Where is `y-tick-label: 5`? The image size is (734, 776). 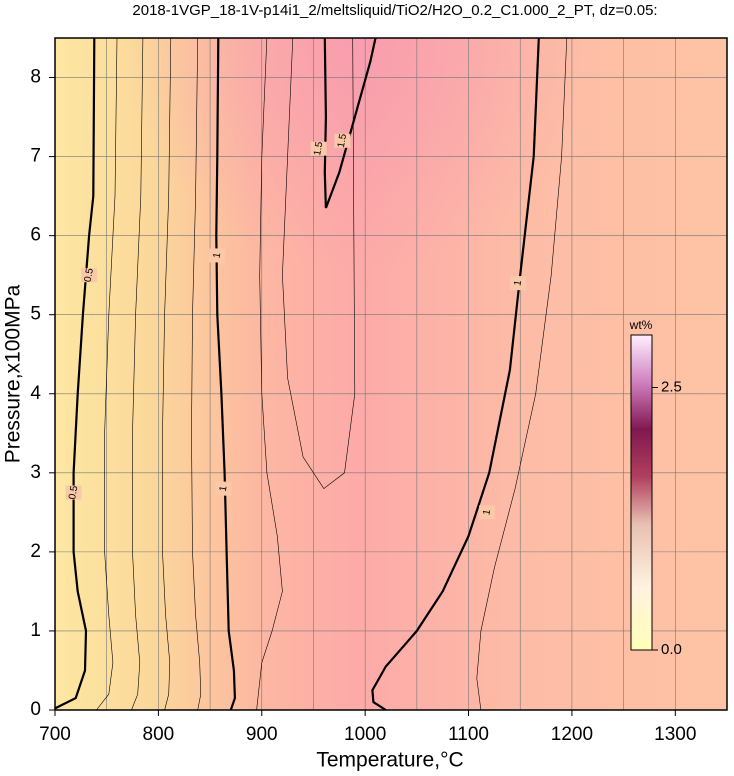
y-tick-label: 5 is located at coordinates (35, 314).